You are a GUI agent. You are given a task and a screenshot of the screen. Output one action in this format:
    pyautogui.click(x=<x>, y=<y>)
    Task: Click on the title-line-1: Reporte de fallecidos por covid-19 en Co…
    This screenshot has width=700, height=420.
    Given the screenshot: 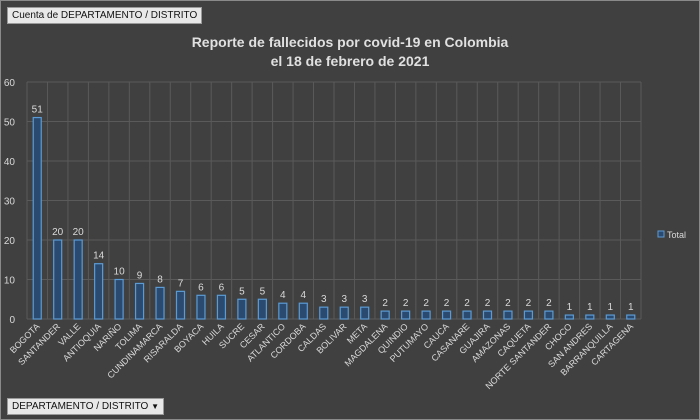 What is the action you would take?
    pyautogui.click(x=350, y=42)
    